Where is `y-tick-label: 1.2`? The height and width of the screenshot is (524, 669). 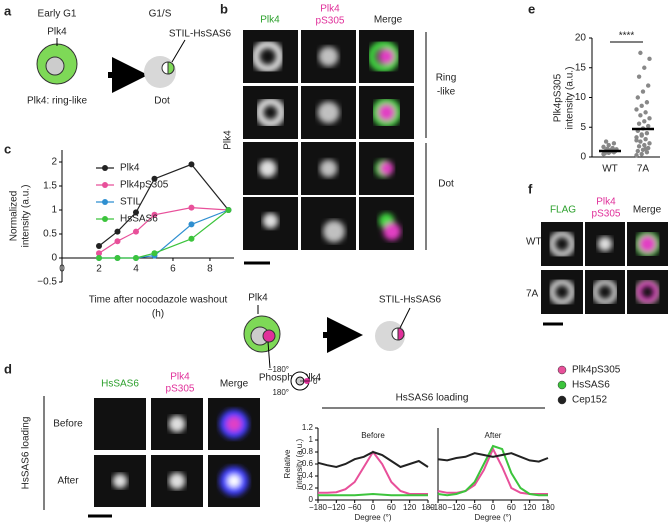 y-tick-label: 1.2 is located at coordinates (308, 427).